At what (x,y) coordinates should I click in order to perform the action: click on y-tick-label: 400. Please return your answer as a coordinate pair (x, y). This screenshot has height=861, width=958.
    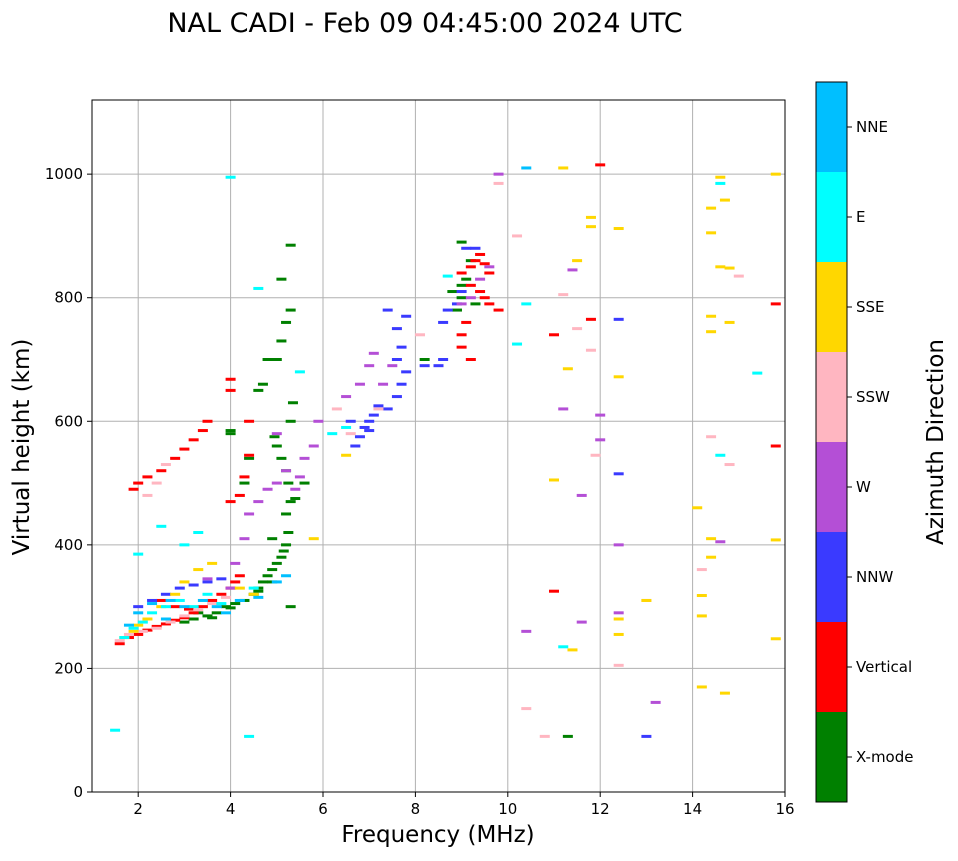
    Looking at the image, I should click on (68, 545).